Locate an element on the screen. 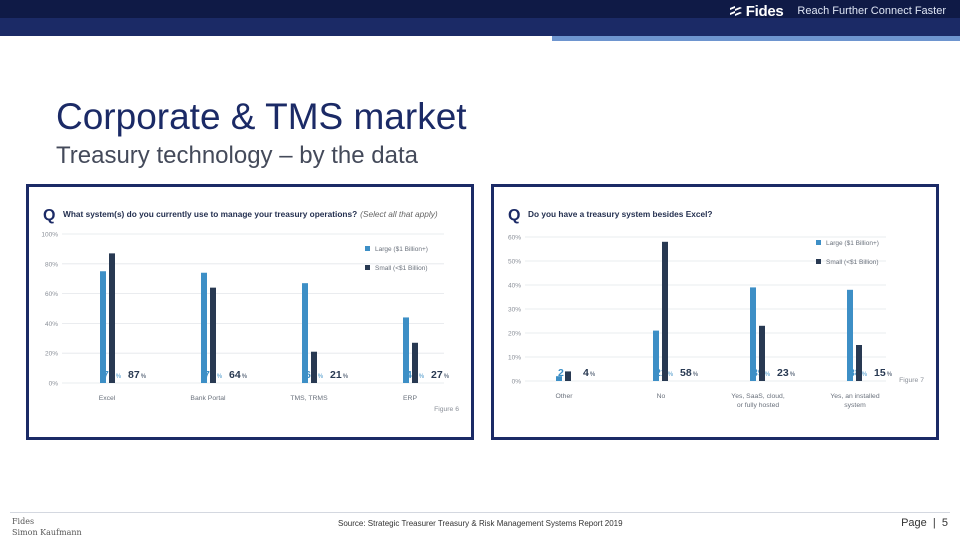  x-tick-label: Yes, SaaS, cloud, is located at coordinates (758, 396).